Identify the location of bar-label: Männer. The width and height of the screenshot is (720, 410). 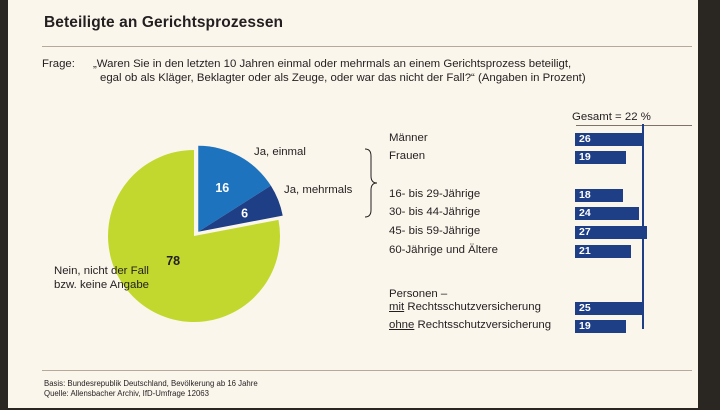
(408, 138).